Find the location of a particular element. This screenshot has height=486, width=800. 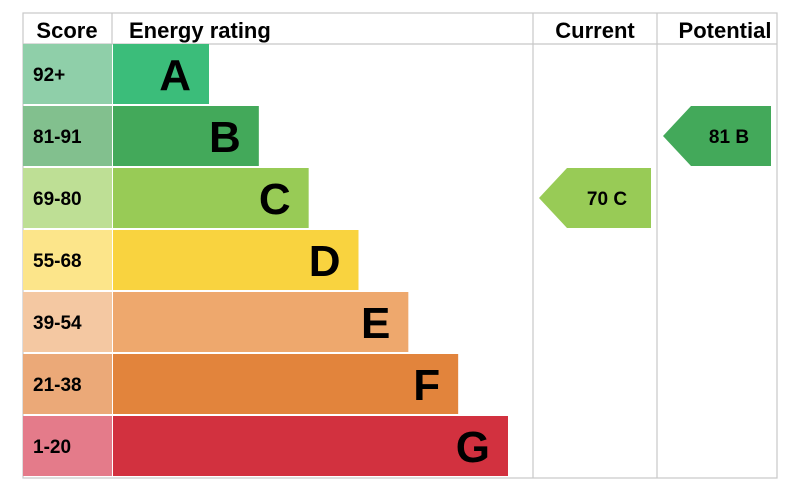

band-letter-a: A is located at coordinates (175, 75).